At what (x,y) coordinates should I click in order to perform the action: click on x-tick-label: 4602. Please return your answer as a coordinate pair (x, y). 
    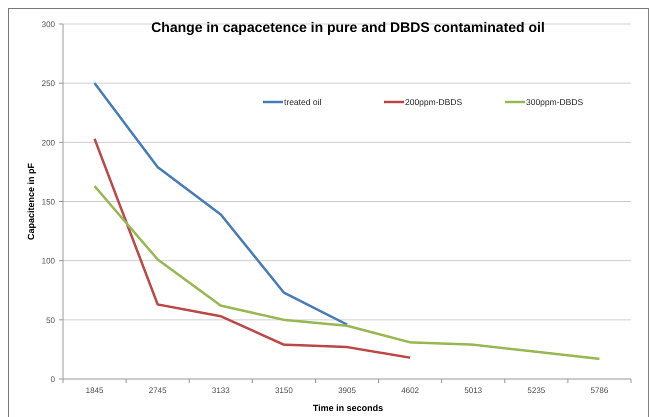
    Looking at the image, I should click on (410, 390).